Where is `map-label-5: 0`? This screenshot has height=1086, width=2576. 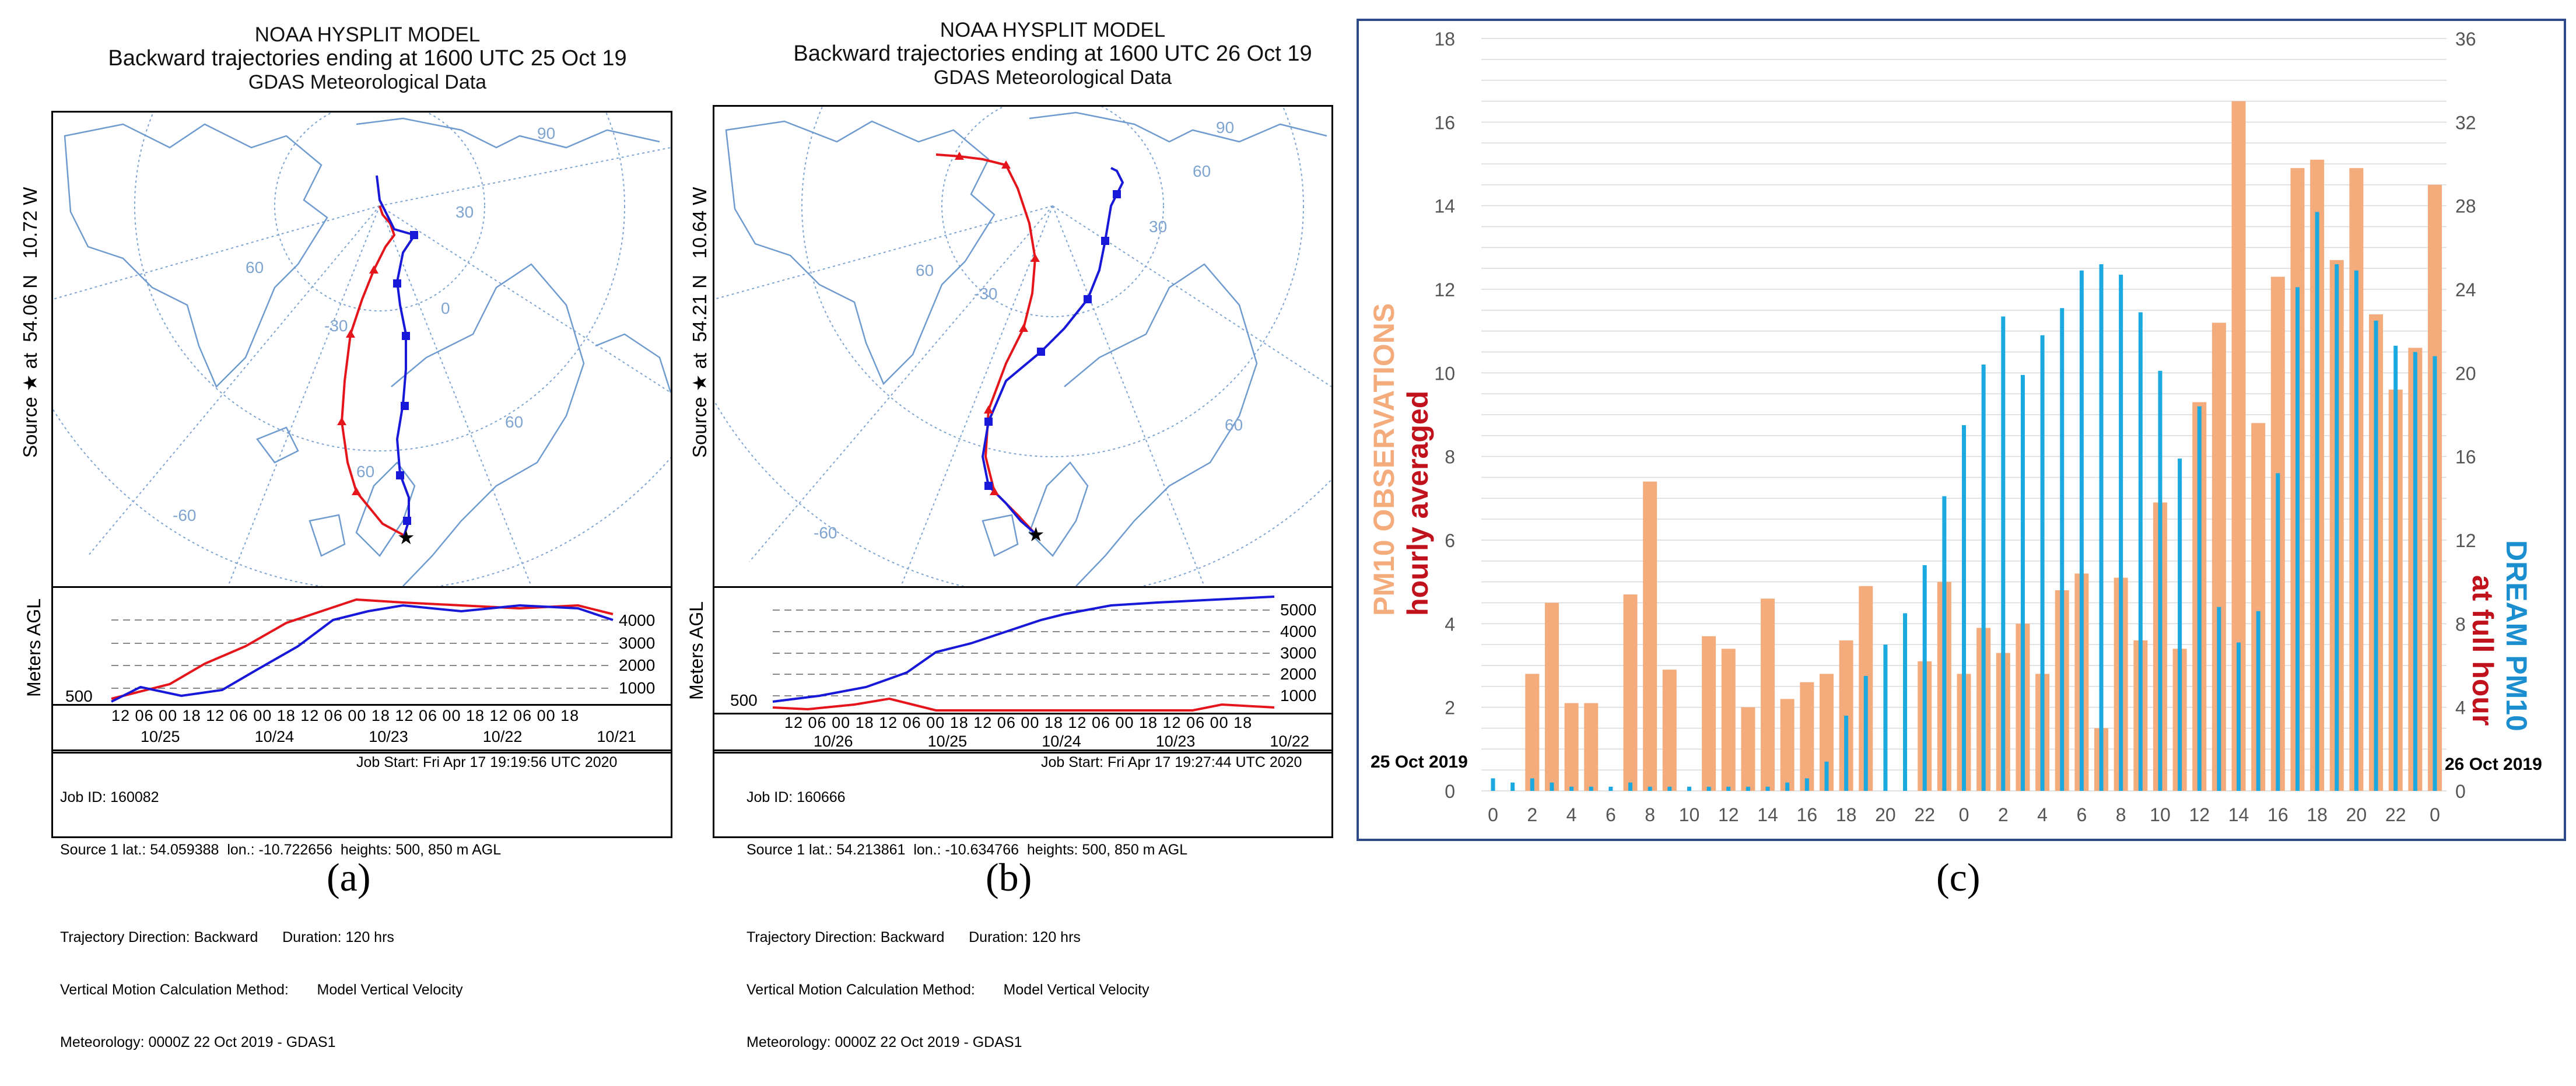 map-label-5: 0 is located at coordinates (445, 308).